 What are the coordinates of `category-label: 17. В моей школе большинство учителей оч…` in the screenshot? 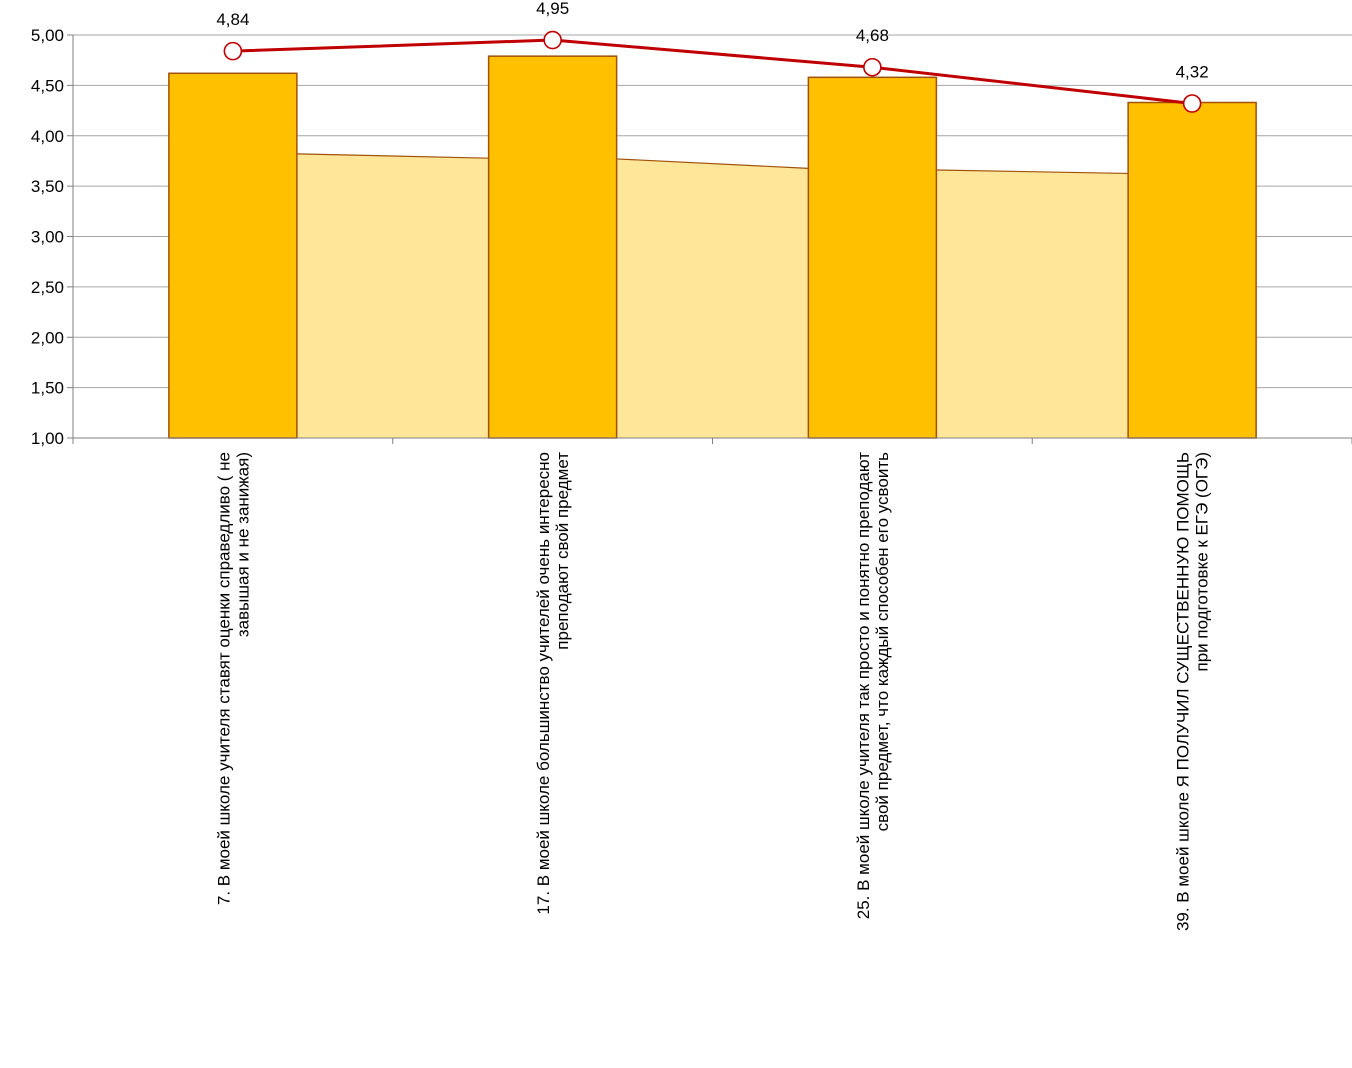 It's located at (553, 683).